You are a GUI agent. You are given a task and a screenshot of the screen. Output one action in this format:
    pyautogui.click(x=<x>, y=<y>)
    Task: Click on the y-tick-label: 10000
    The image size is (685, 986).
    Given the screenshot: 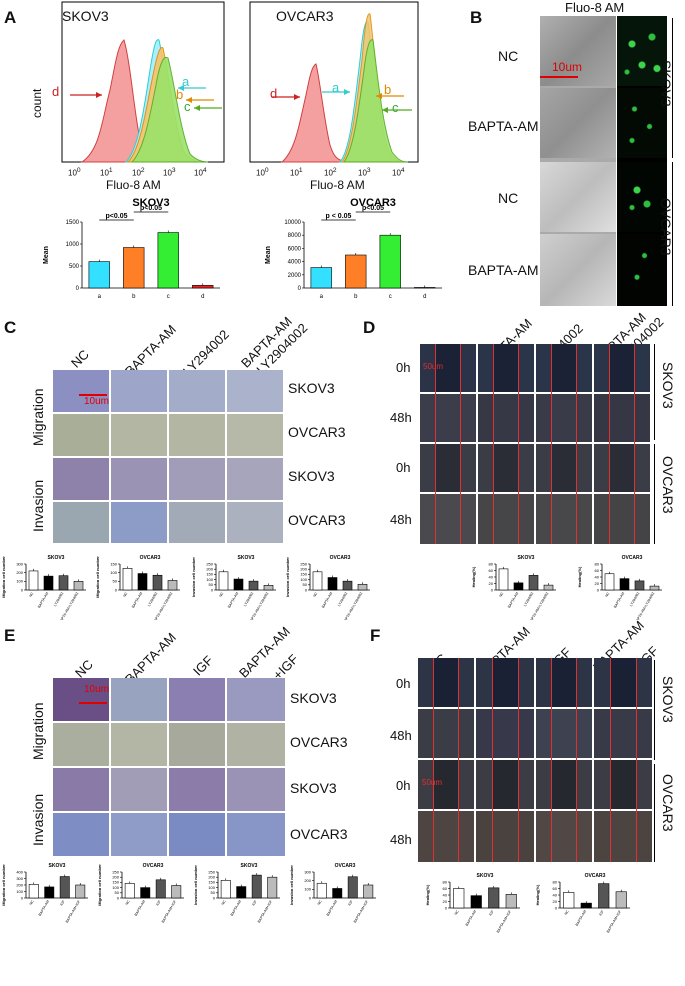 What is the action you would take?
    pyautogui.click(x=292, y=223)
    